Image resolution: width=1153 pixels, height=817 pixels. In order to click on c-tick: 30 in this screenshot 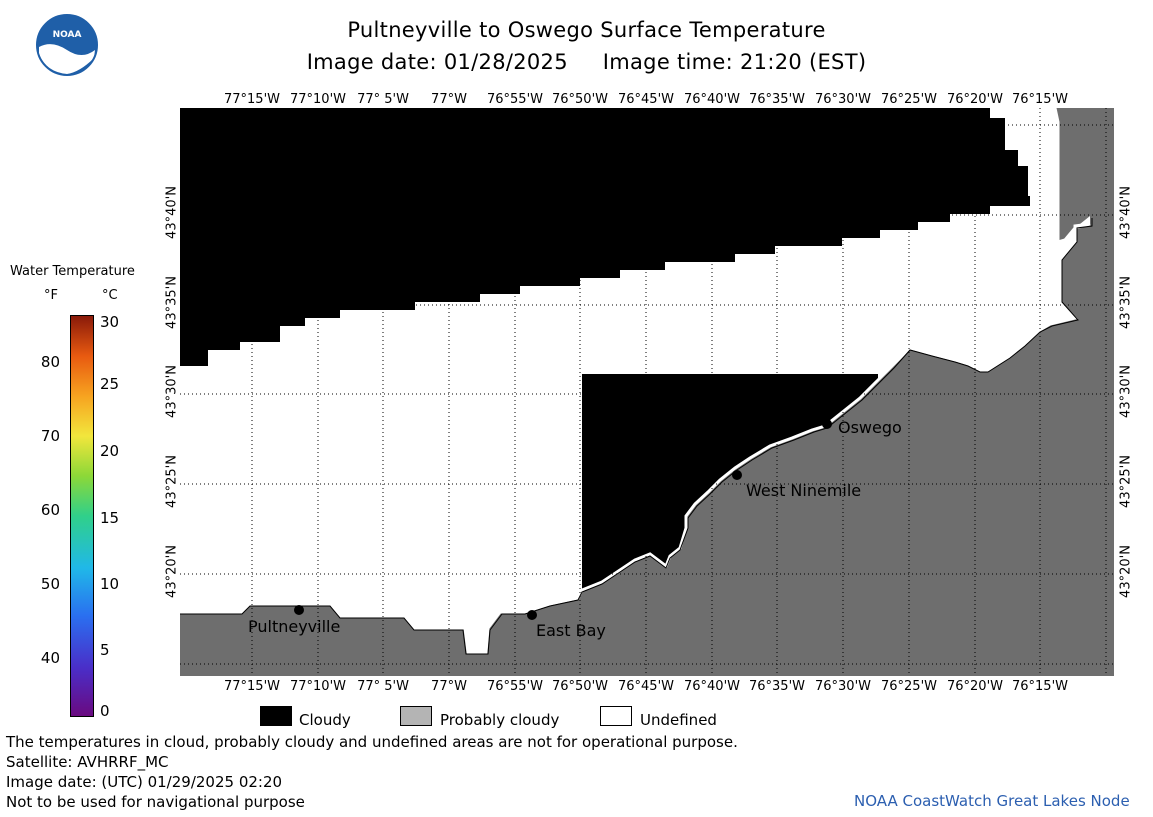, I will do `click(110, 322)`.